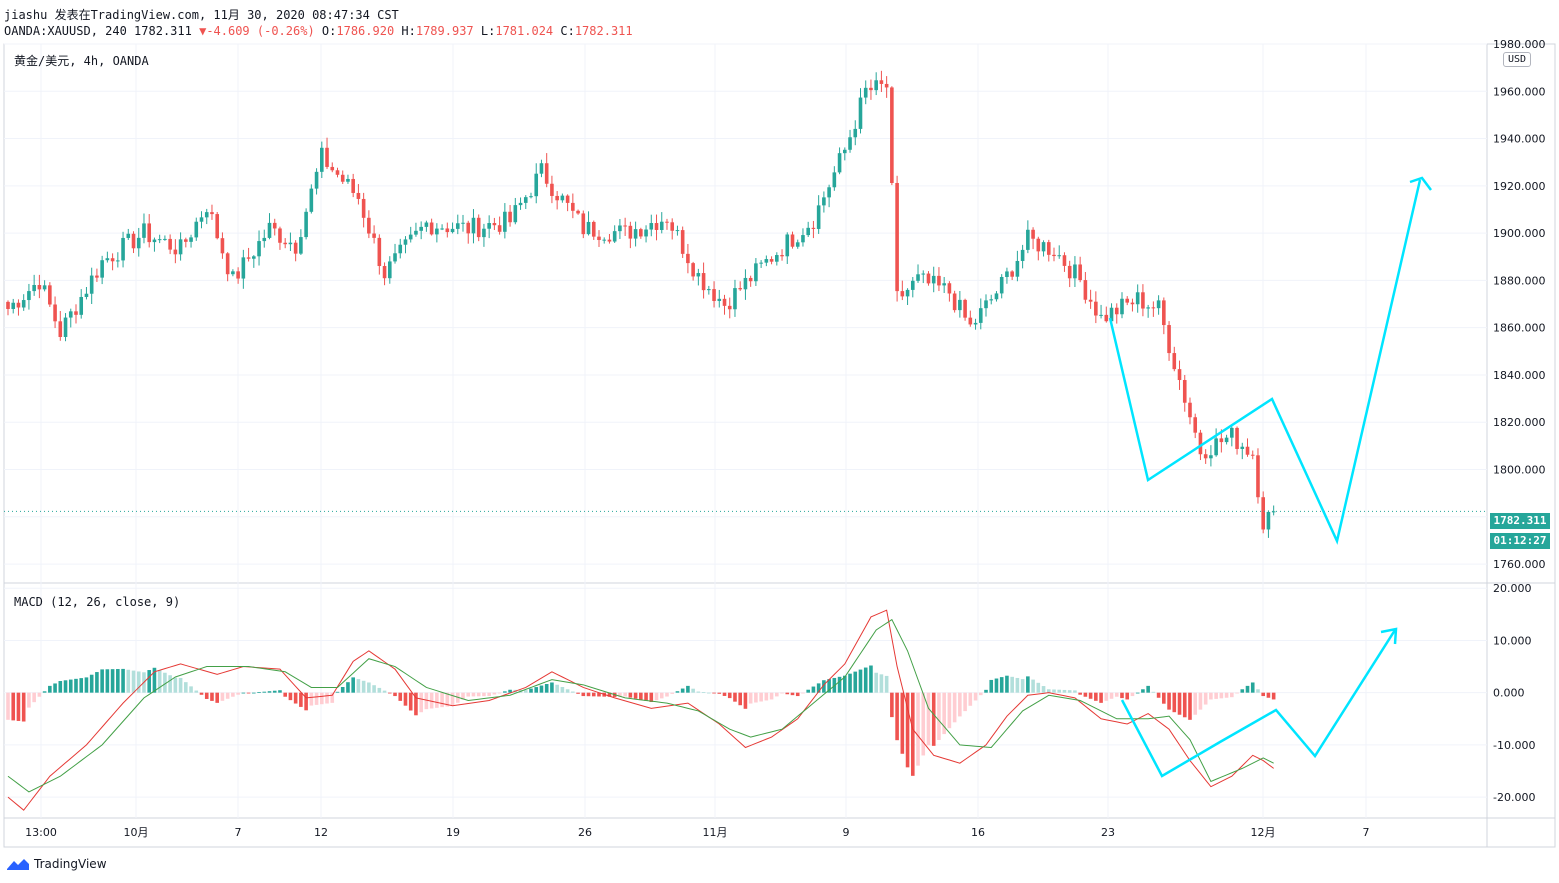  Describe the element at coordinates (1519, 44) in the screenshot. I see `price-tick-label: 1980.000` at that location.